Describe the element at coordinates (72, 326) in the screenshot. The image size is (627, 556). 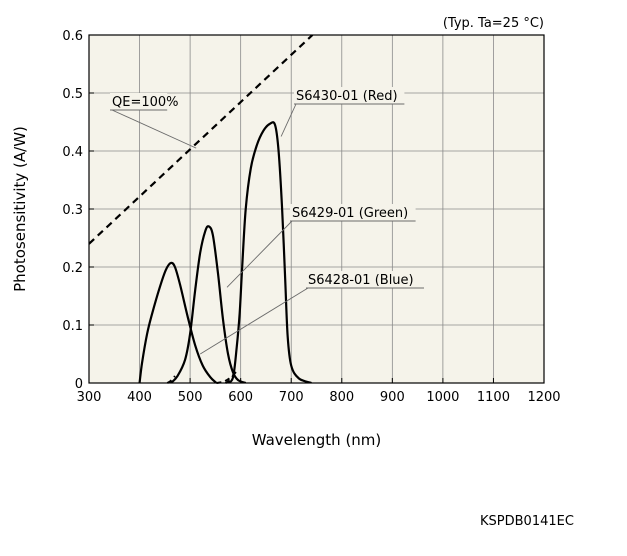
I see `y-tick-label-1: 0.1` at that location.